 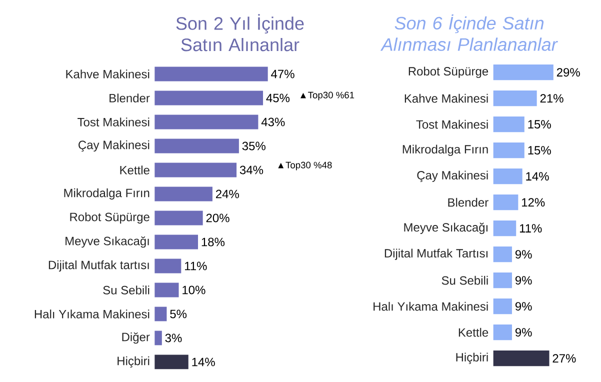 What do you see at coordinates (533, 202) in the screenshot?
I see `data-label: 12%` at bounding box center [533, 202].